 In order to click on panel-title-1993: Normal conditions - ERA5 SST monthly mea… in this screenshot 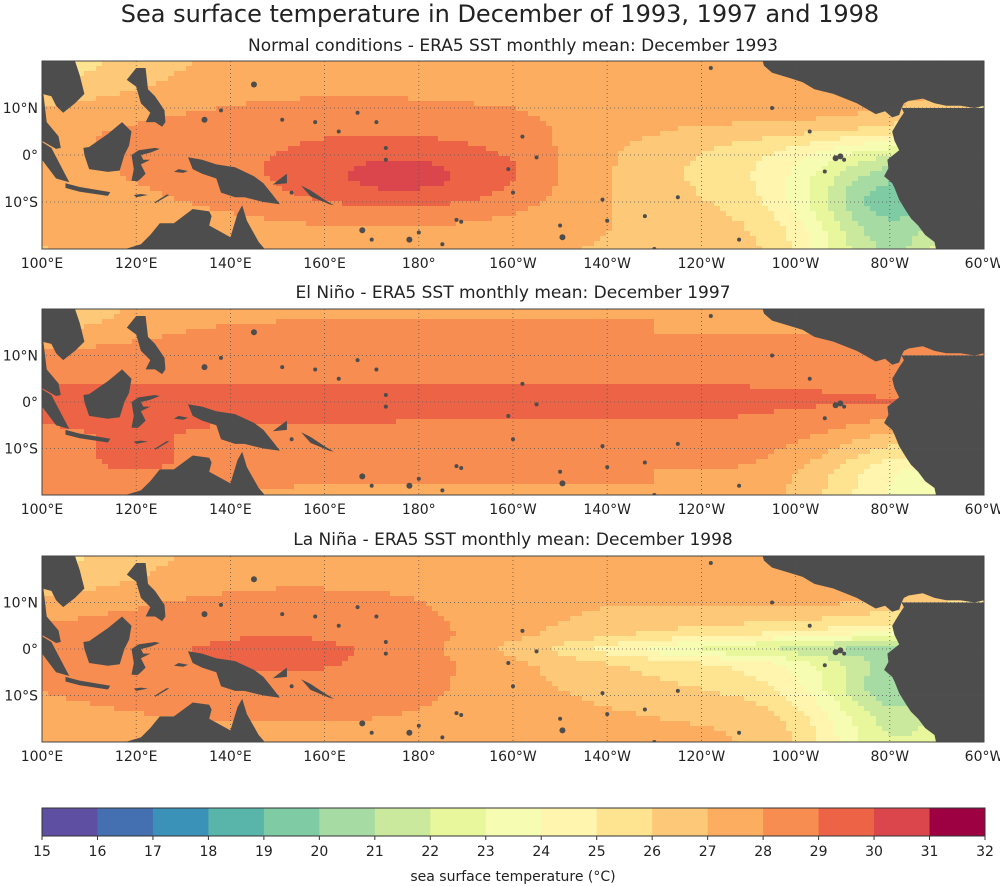, I will do `click(513, 46)`.